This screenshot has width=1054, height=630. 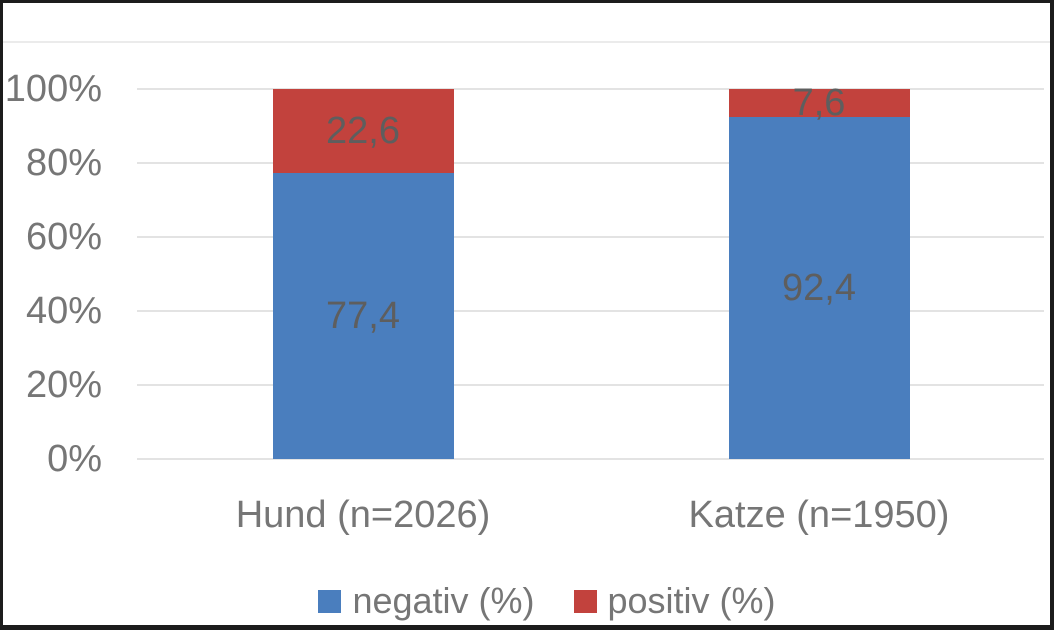 What do you see at coordinates (590, 89) in the screenshot?
I see `gridline-100%` at bounding box center [590, 89].